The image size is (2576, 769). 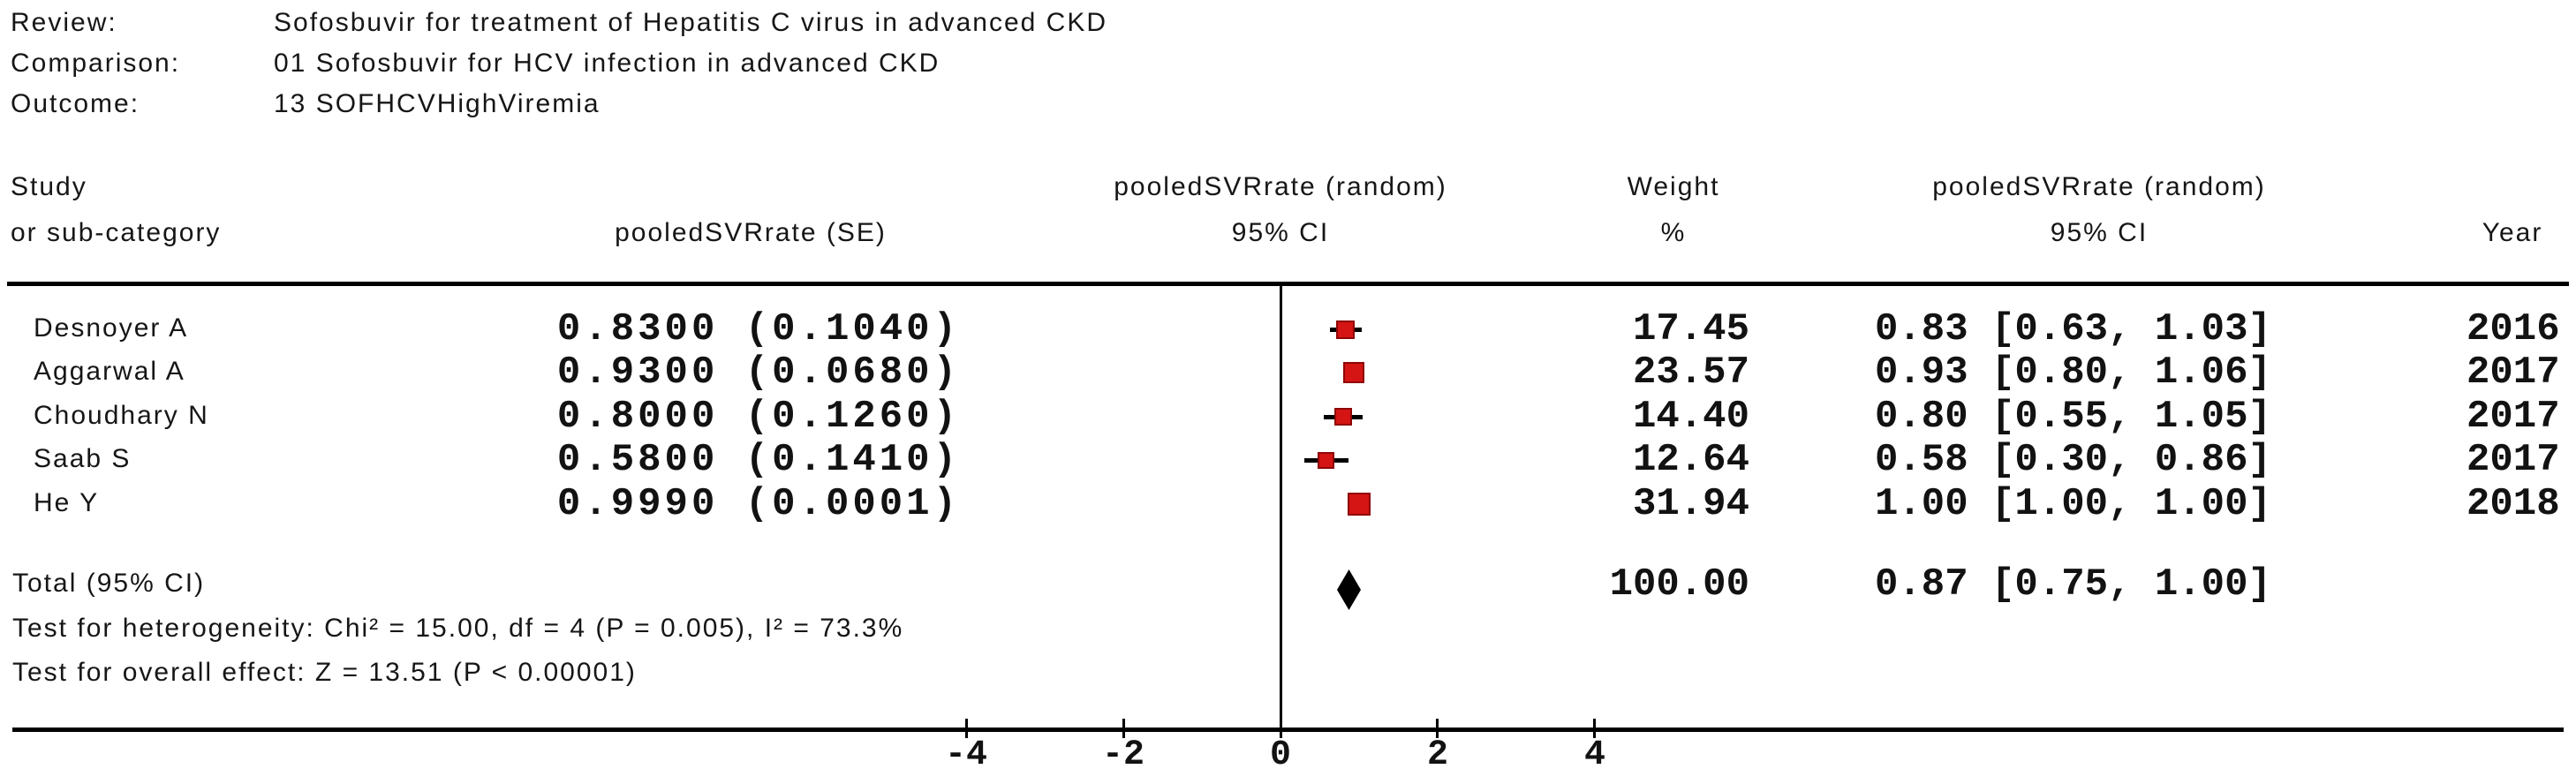 I want to click on se-value: 0.9990 (0.0001), so click(x=758, y=504).